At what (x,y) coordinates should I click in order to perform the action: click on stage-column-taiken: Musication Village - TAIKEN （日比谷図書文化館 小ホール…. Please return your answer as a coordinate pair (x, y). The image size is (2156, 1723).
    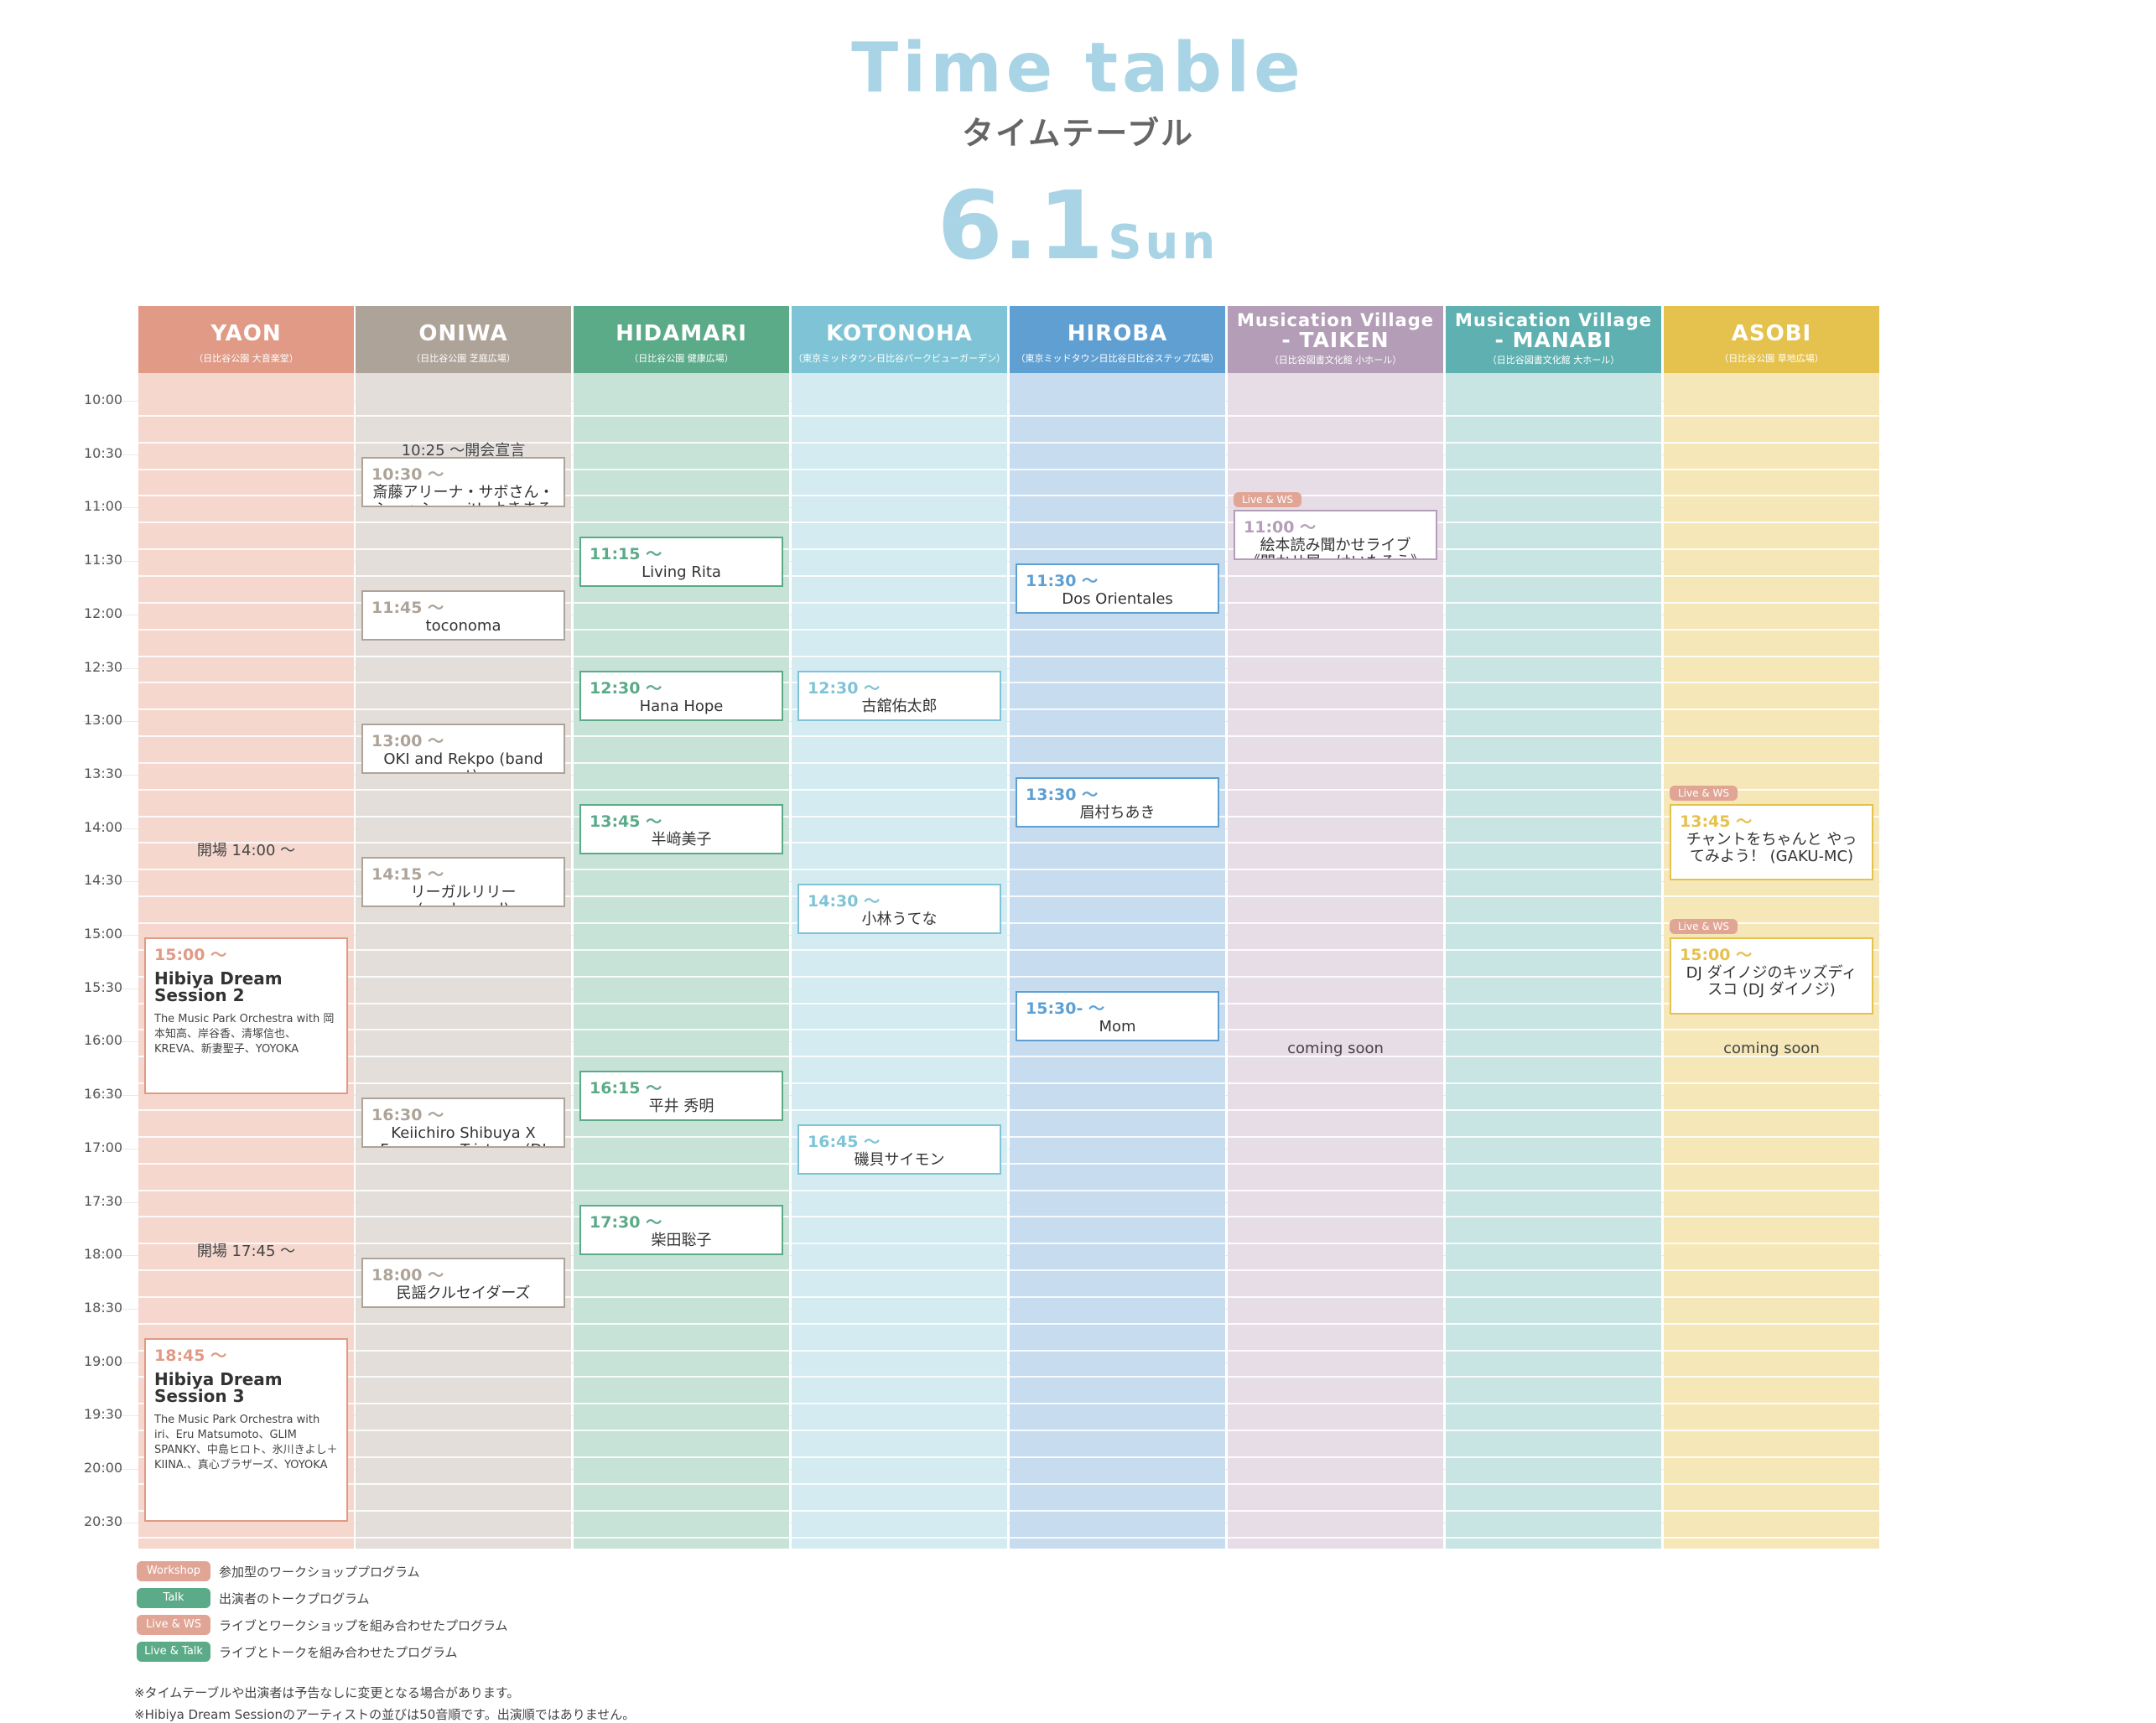
    Looking at the image, I should click on (1335, 927).